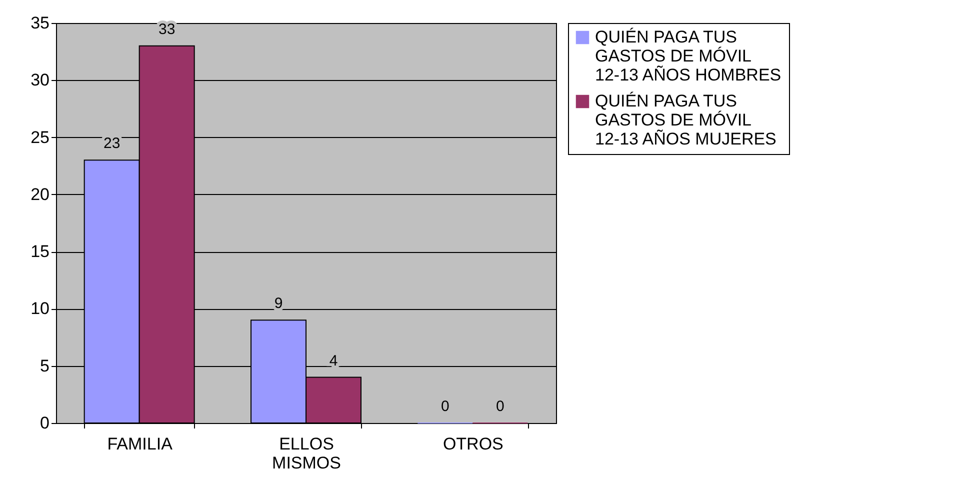 This screenshot has height=503, width=960. What do you see at coordinates (140, 444) in the screenshot?
I see `x-tick-label: FAMILIA` at bounding box center [140, 444].